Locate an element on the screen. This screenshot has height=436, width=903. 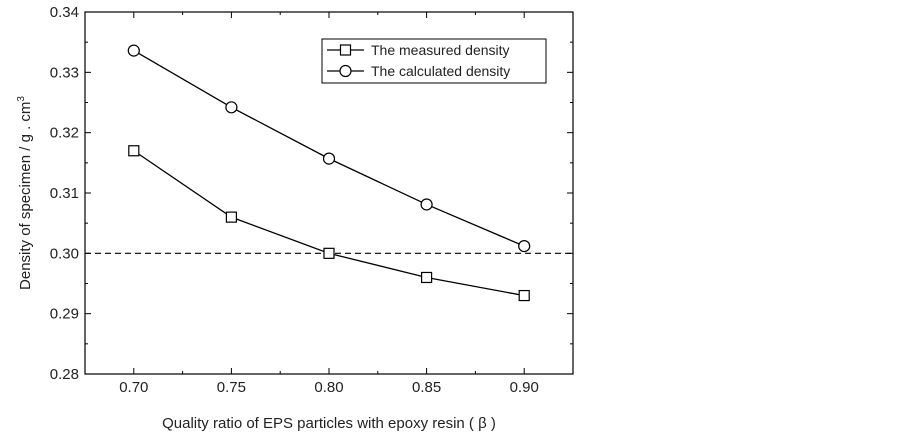
legend-box is located at coordinates (434, 61).